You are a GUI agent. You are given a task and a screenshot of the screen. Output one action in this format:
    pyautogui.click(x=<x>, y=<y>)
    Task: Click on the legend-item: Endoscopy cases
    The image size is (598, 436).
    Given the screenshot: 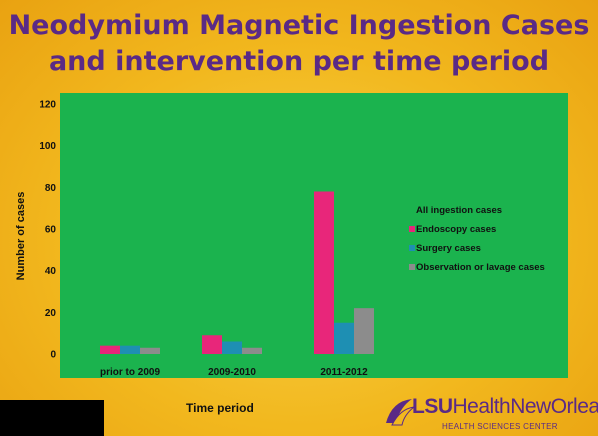 What is the action you would take?
    pyautogui.click(x=456, y=229)
    